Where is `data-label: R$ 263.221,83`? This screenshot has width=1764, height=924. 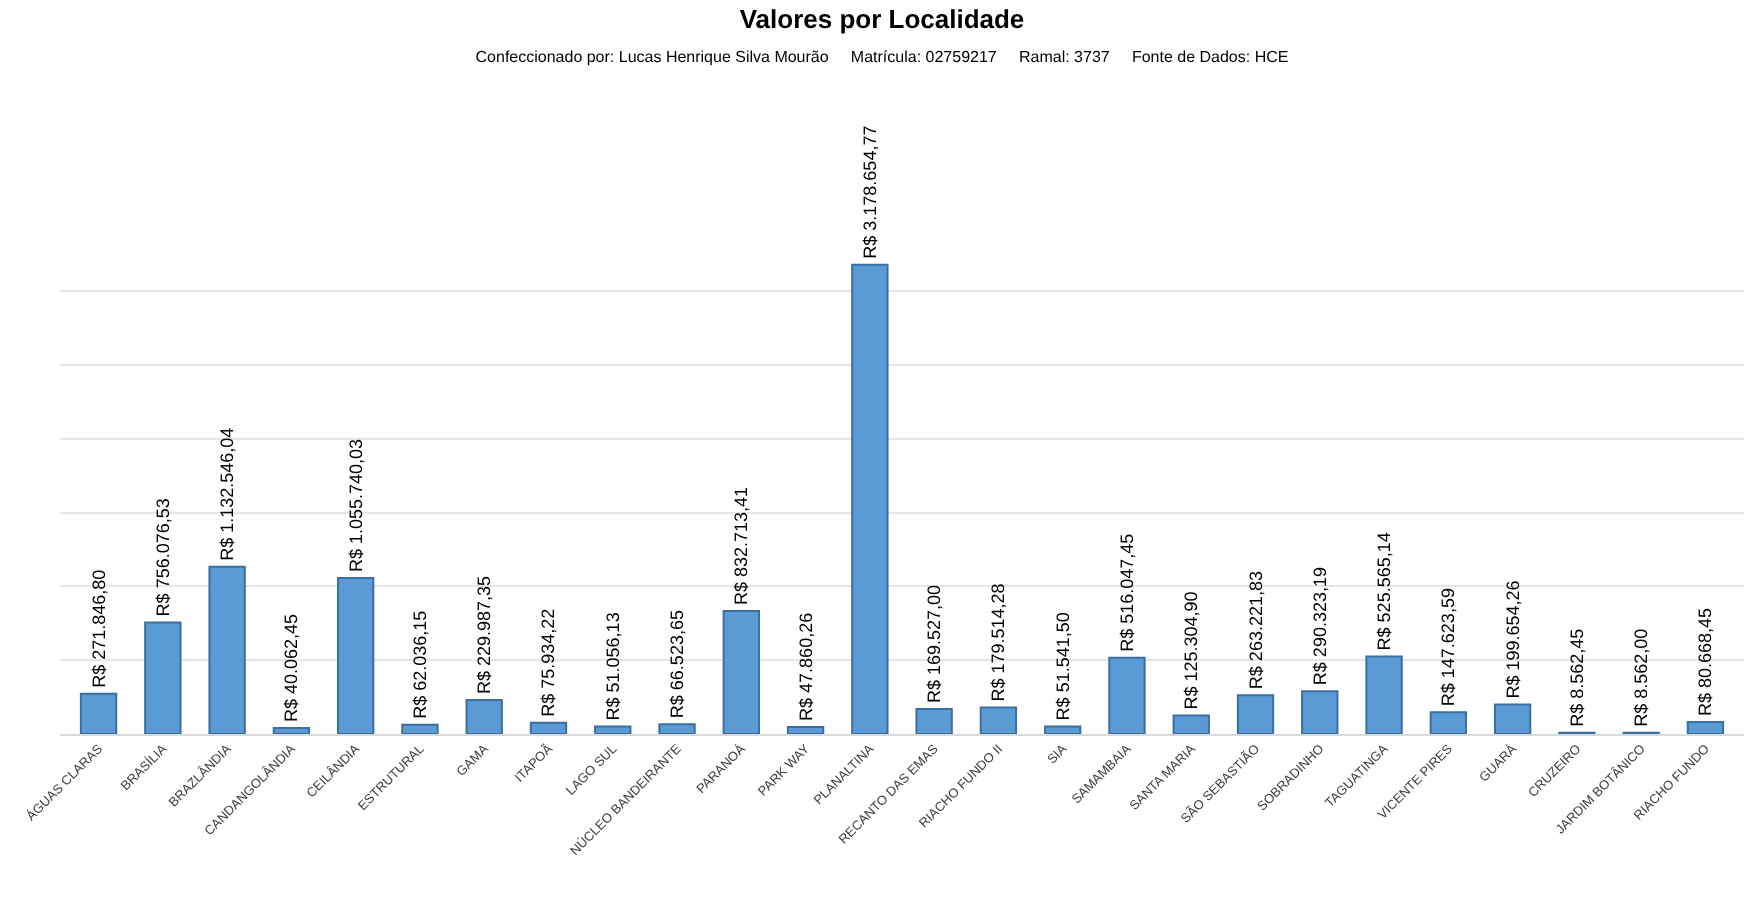
data-label: R$ 263.221,83 is located at coordinates (1255, 630).